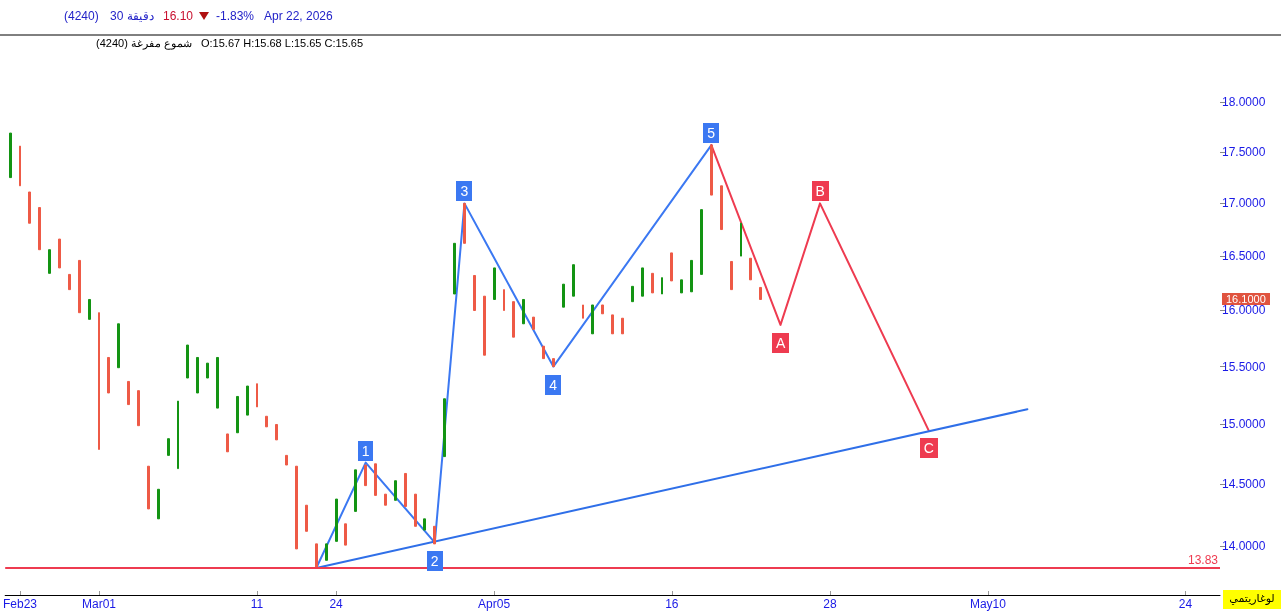 This screenshot has height=612, width=1281. Describe the element at coordinates (1244, 256) in the screenshot. I see `y-tick-label: 16.5000` at that location.